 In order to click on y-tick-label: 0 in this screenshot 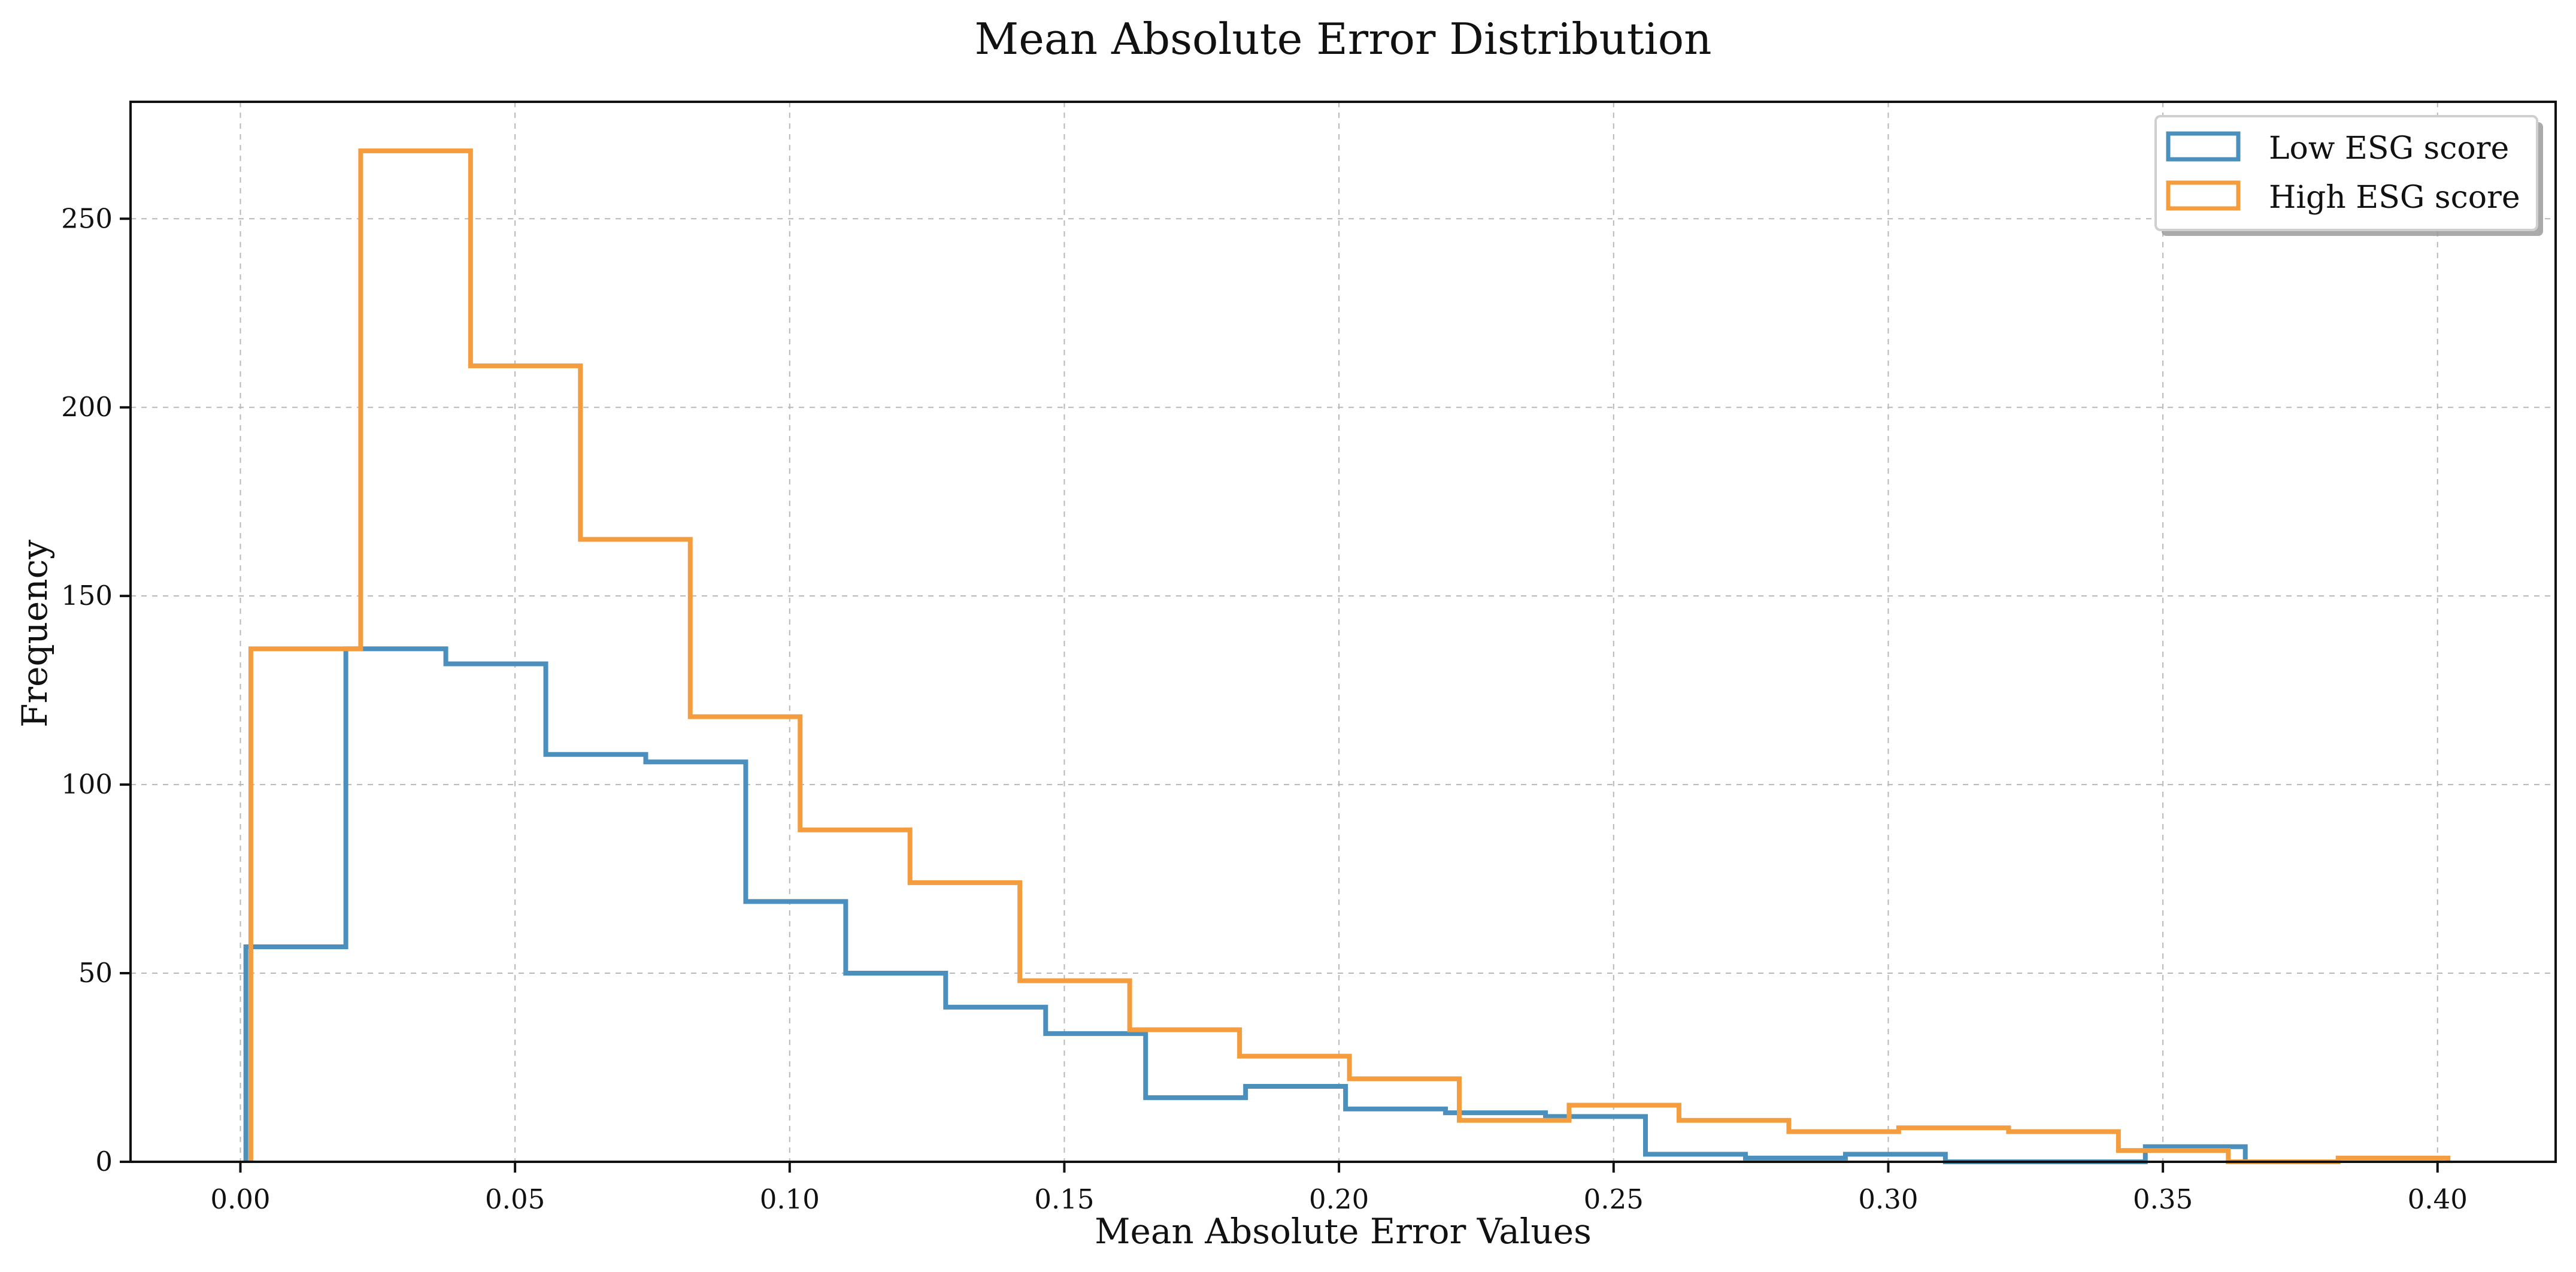, I will do `click(104, 1161)`.